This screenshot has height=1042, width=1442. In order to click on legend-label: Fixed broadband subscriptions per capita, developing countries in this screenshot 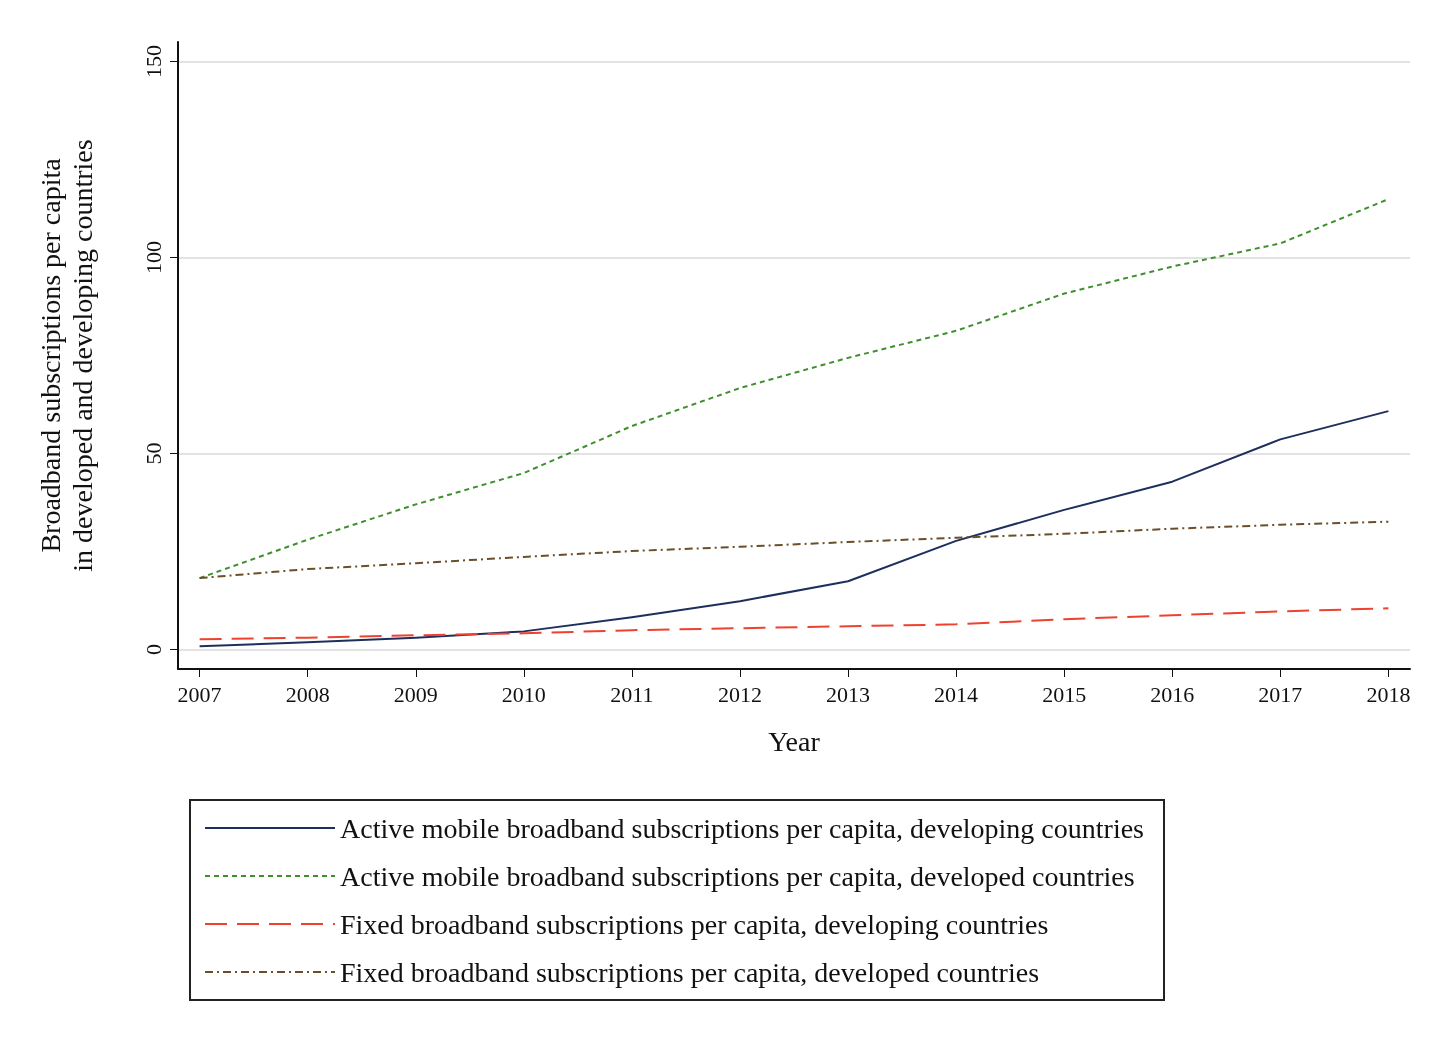, I will do `click(694, 924)`.